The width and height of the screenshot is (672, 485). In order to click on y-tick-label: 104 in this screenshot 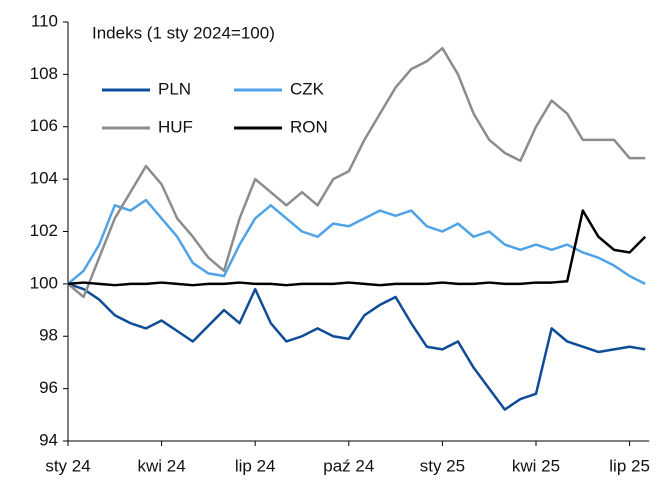, I will do `click(44, 178)`.